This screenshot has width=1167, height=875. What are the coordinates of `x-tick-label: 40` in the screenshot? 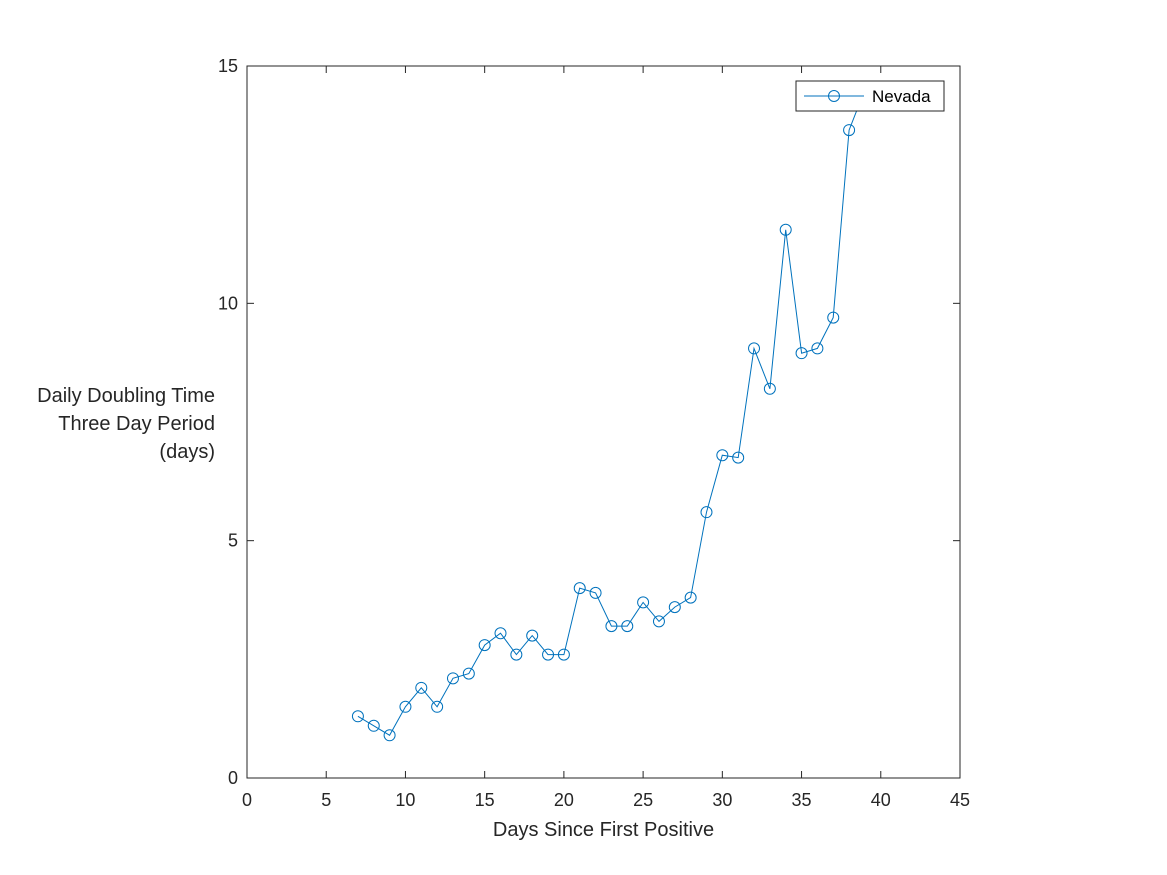 It's located at (881, 800).